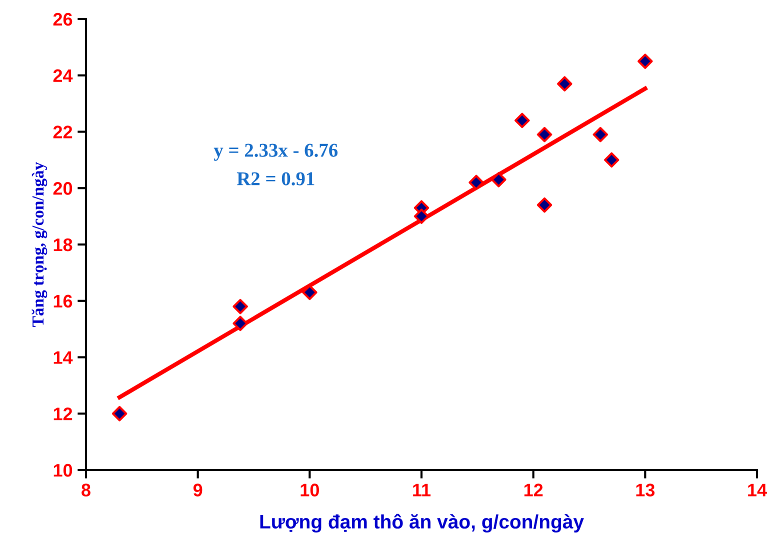  Describe the element at coordinates (62, 132) in the screenshot. I see `y-tick-label: 22` at that location.